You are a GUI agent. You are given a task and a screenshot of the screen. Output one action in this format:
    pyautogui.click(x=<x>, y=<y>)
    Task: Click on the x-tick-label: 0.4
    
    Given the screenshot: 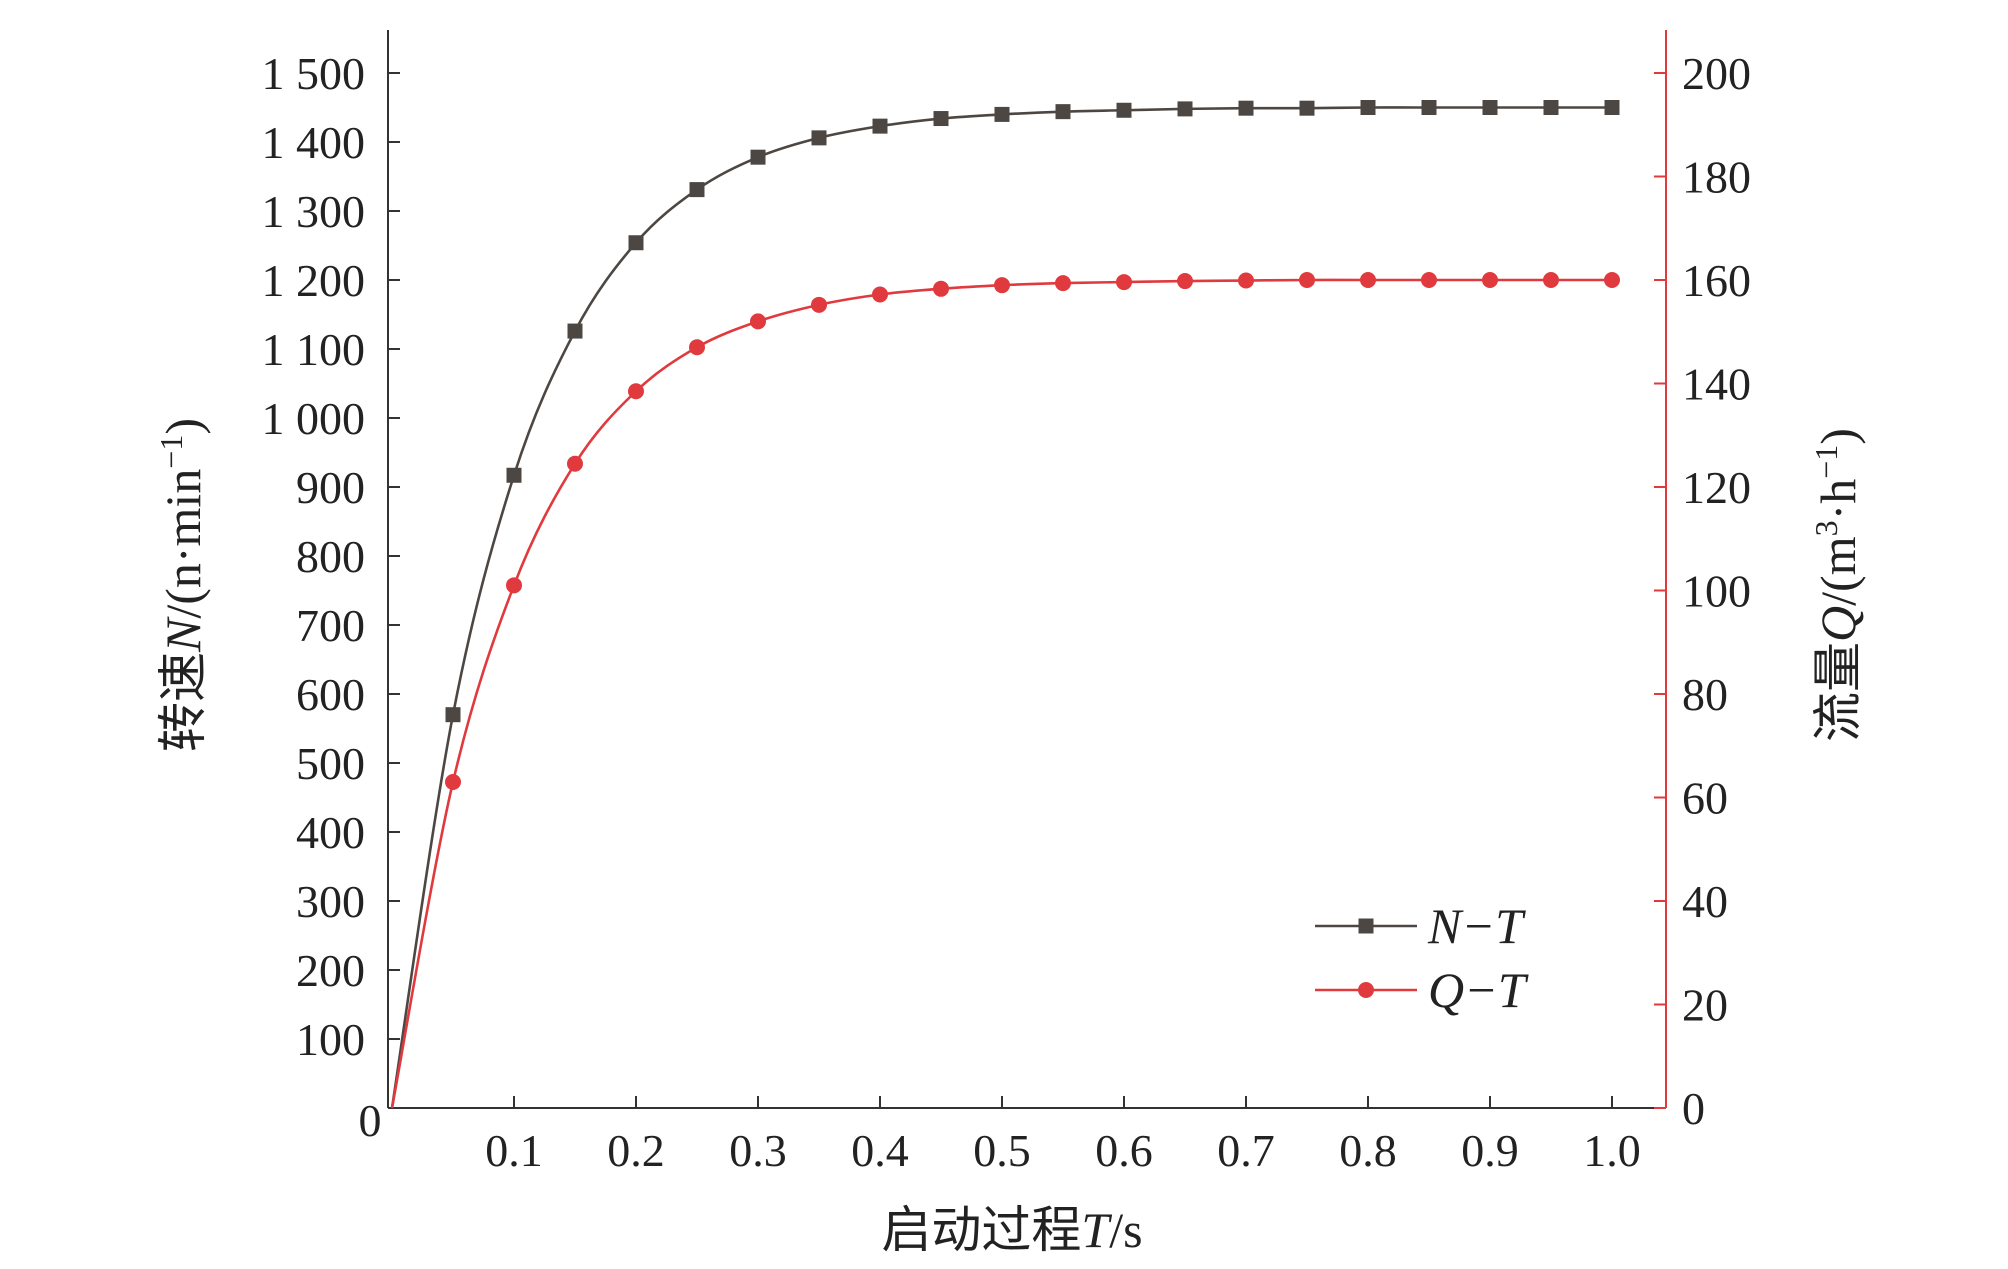 What is the action you would take?
    pyautogui.click(x=880, y=1150)
    